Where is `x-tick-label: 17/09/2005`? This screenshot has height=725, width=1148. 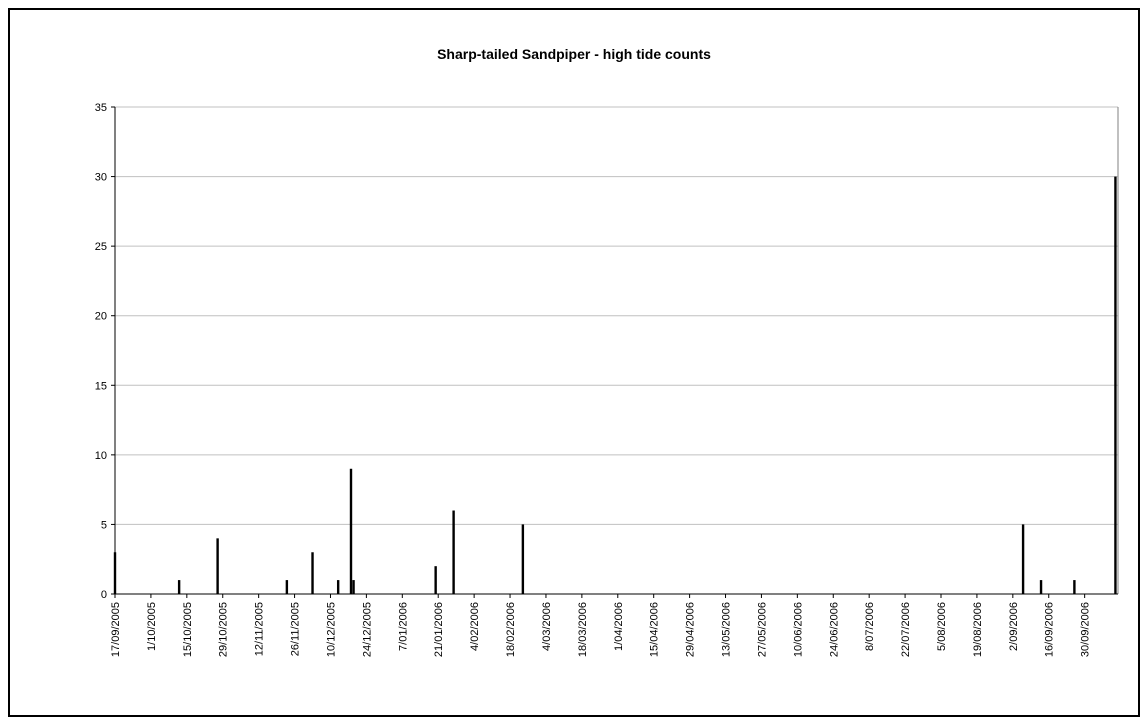
x-tick-label: 17/09/2005 is located at coordinates (116, 629).